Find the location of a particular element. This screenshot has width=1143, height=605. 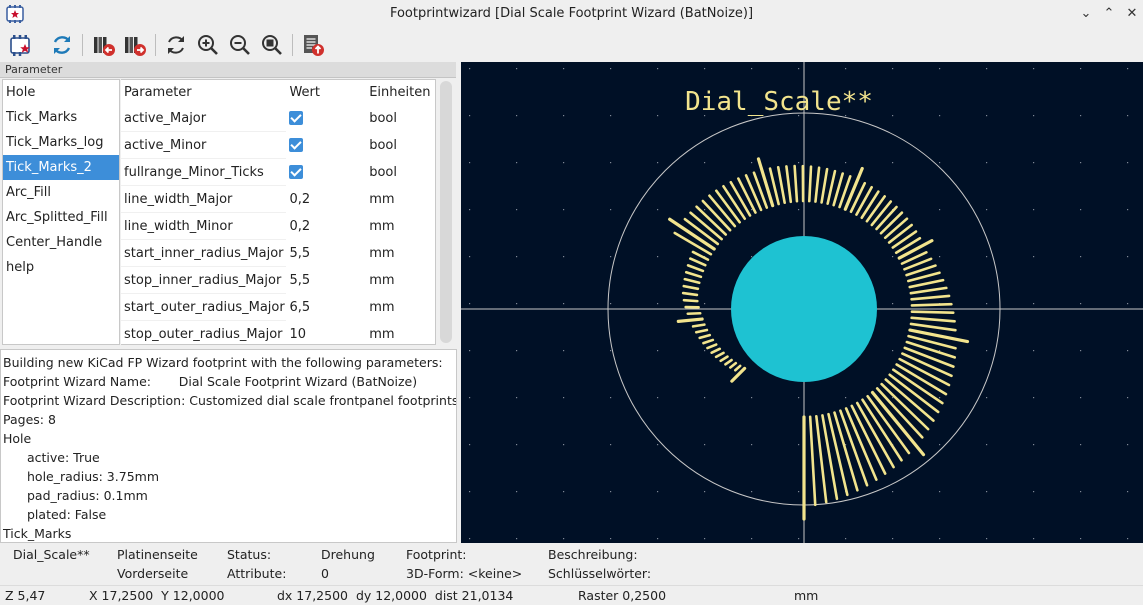

page-item-tick-marks: Tick_Marks is located at coordinates (42, 117).